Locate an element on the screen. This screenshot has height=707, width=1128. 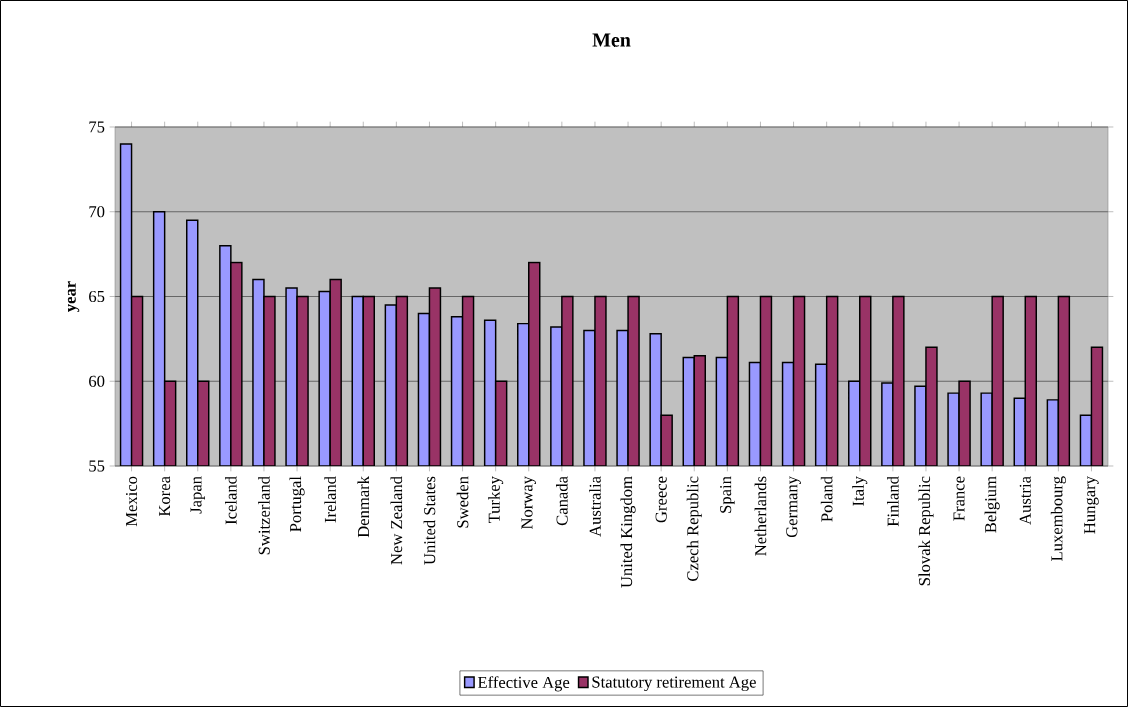
y-tick-label: 55 is located at coordinates (97, 466).